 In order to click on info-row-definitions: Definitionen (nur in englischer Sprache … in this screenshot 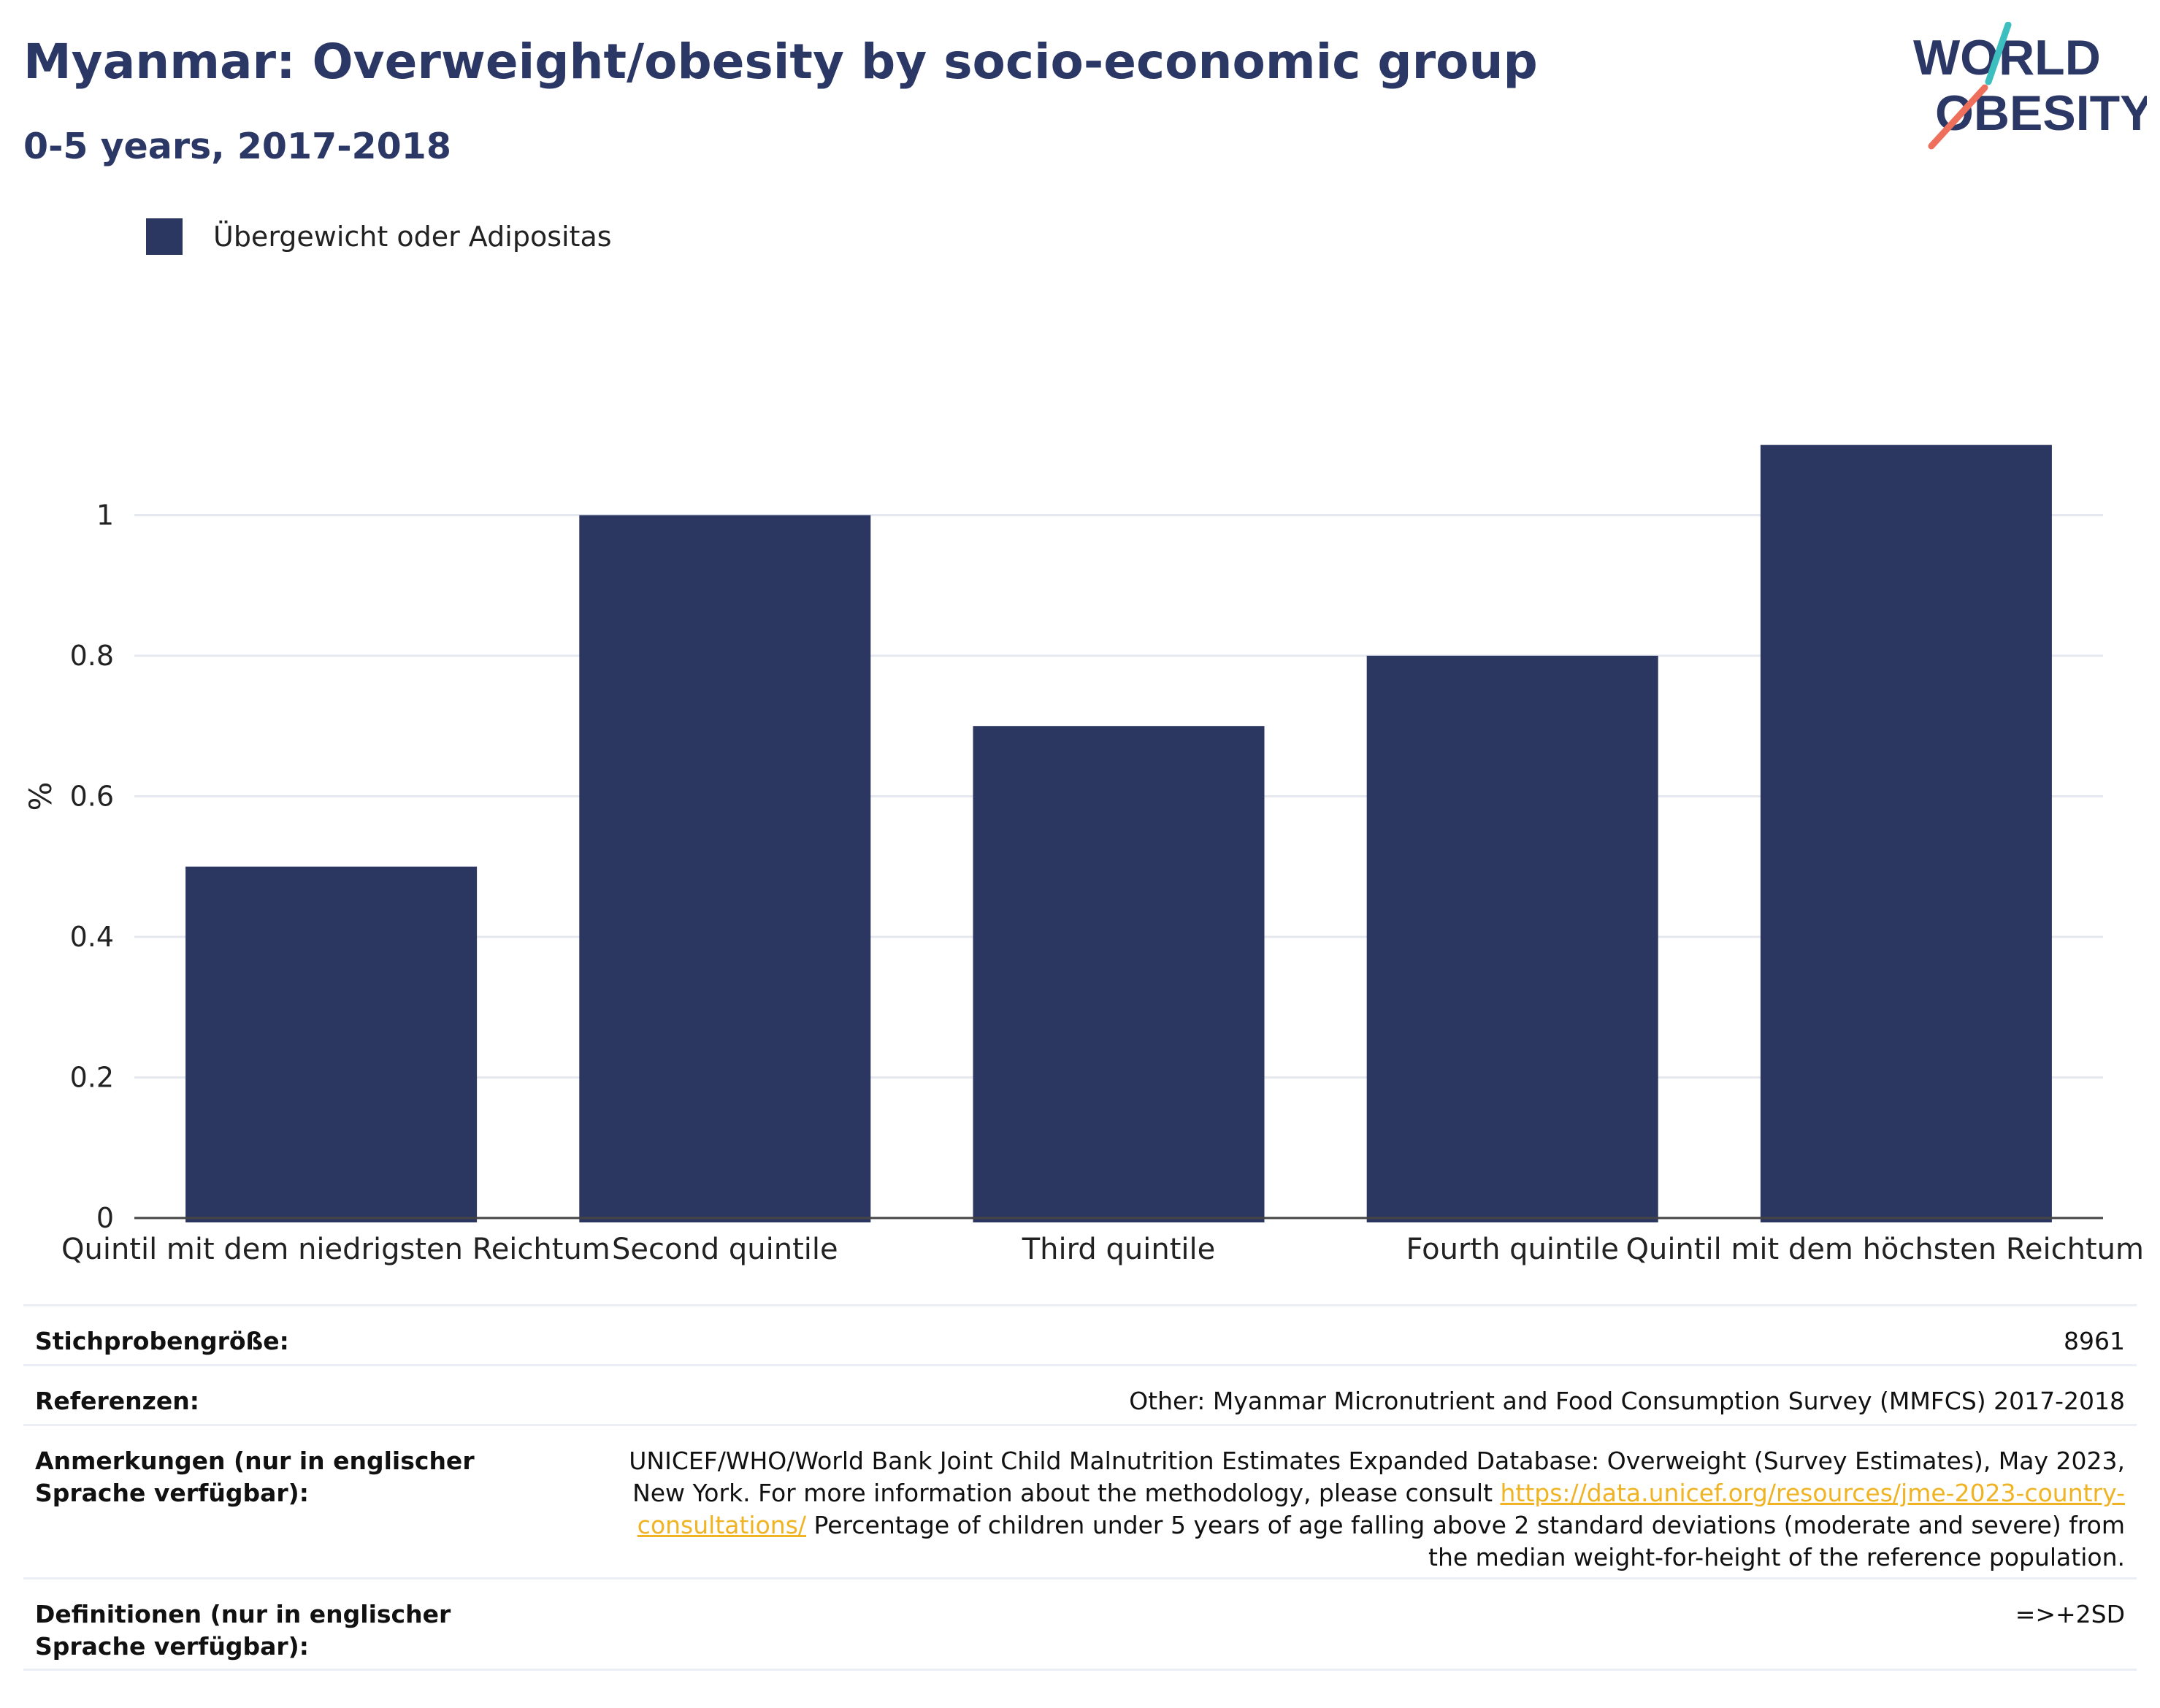, I will do `click(1080, 1624)`.